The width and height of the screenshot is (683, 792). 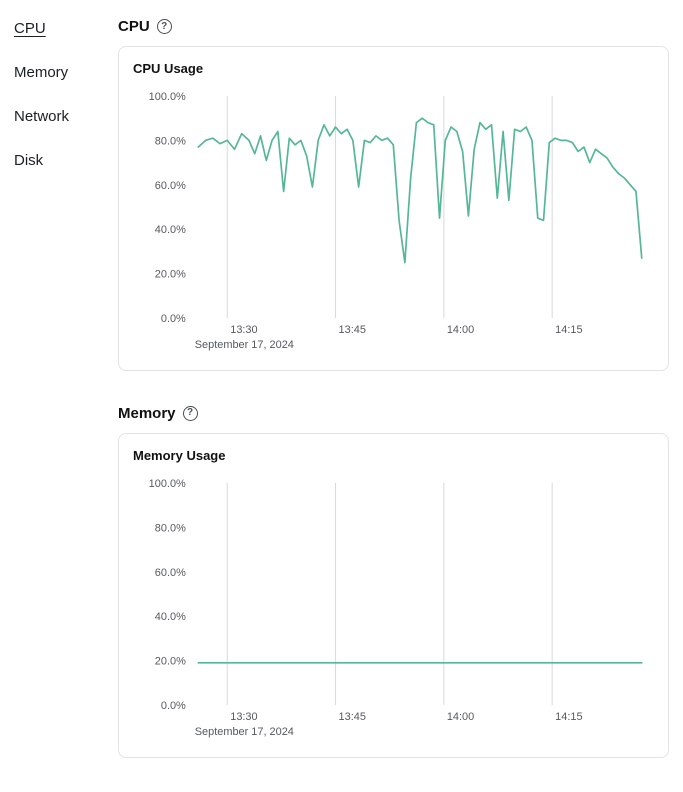 I want to click on cpu-section-header: CPU ?, so click(x=393, y=26).